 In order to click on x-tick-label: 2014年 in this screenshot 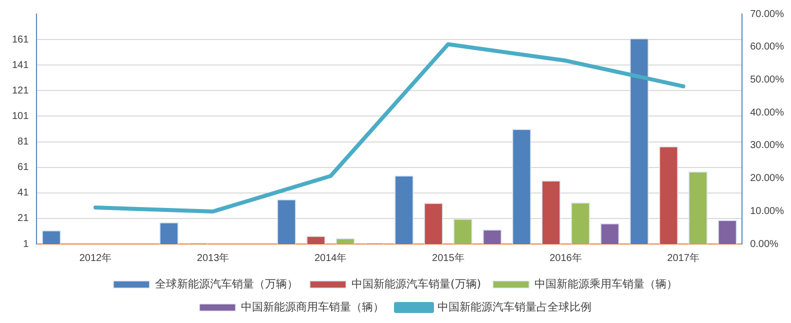, I will do `click(330, 258)`.